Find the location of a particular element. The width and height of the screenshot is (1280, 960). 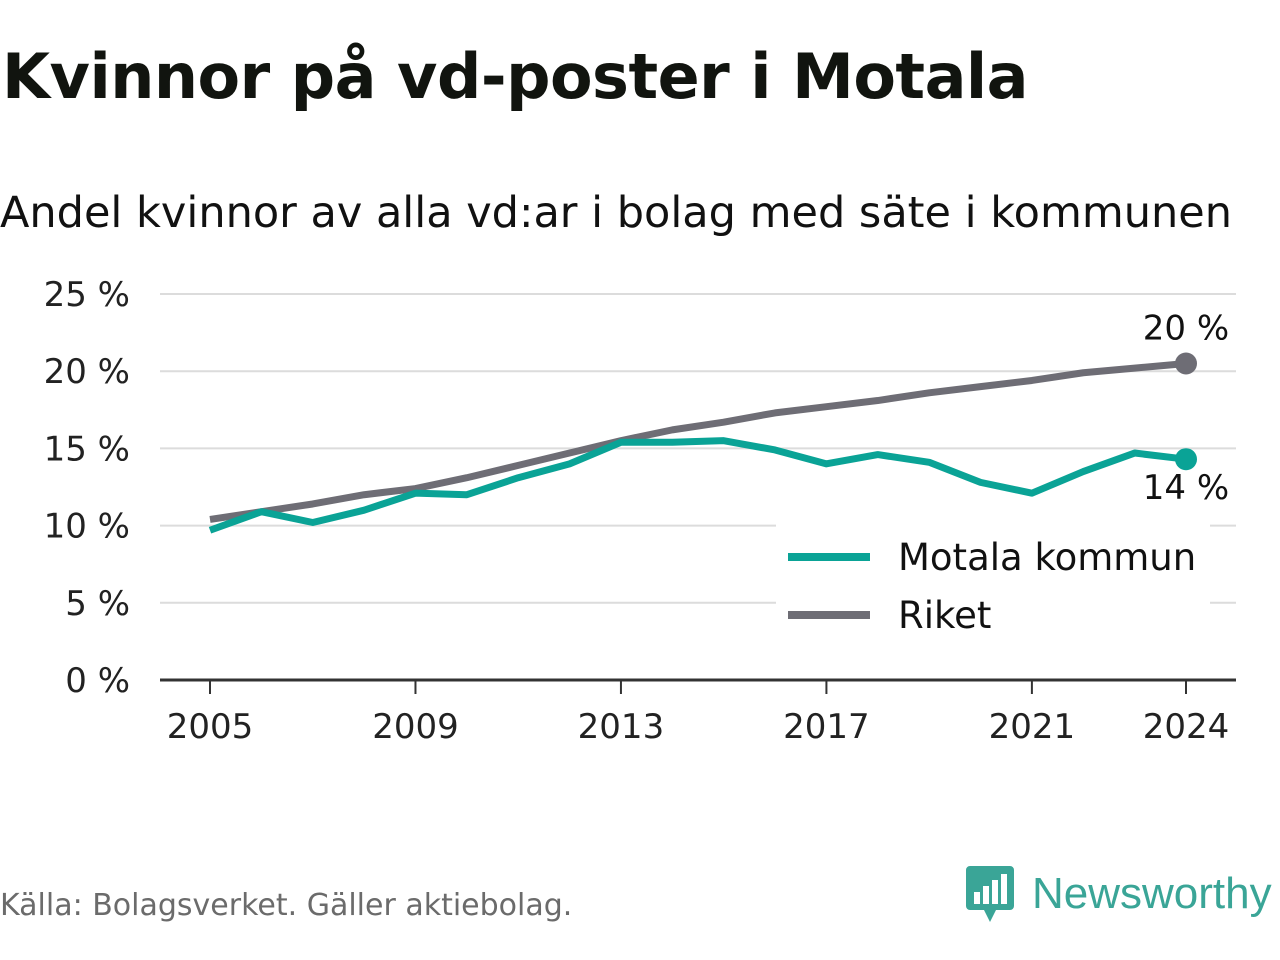

legend: Motala kommun Riket is located at coordinates (993, 583).